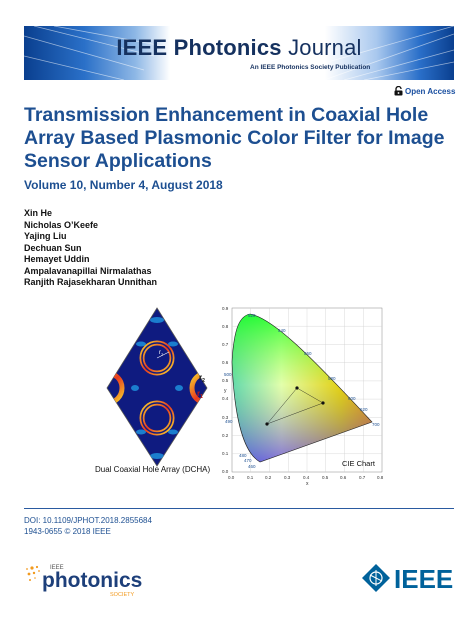 This screenshot has height=617, width=474. Describe the element at coordinates (225, 326) in the screenshot. I see `y-tick-label: 0.8` at that location.